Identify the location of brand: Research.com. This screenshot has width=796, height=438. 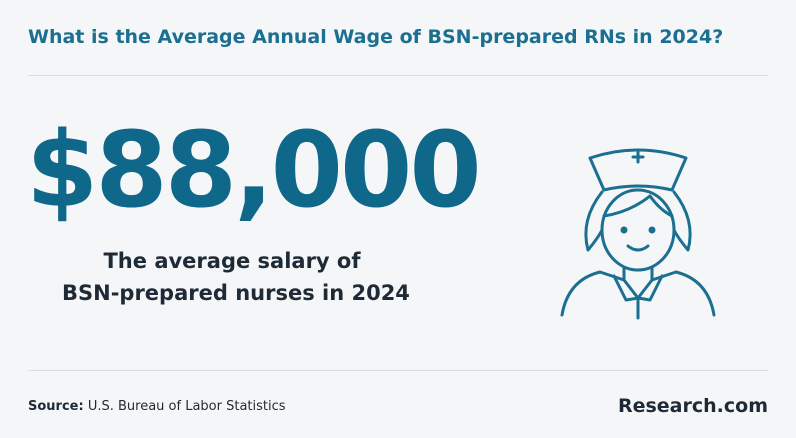
(692, 406).